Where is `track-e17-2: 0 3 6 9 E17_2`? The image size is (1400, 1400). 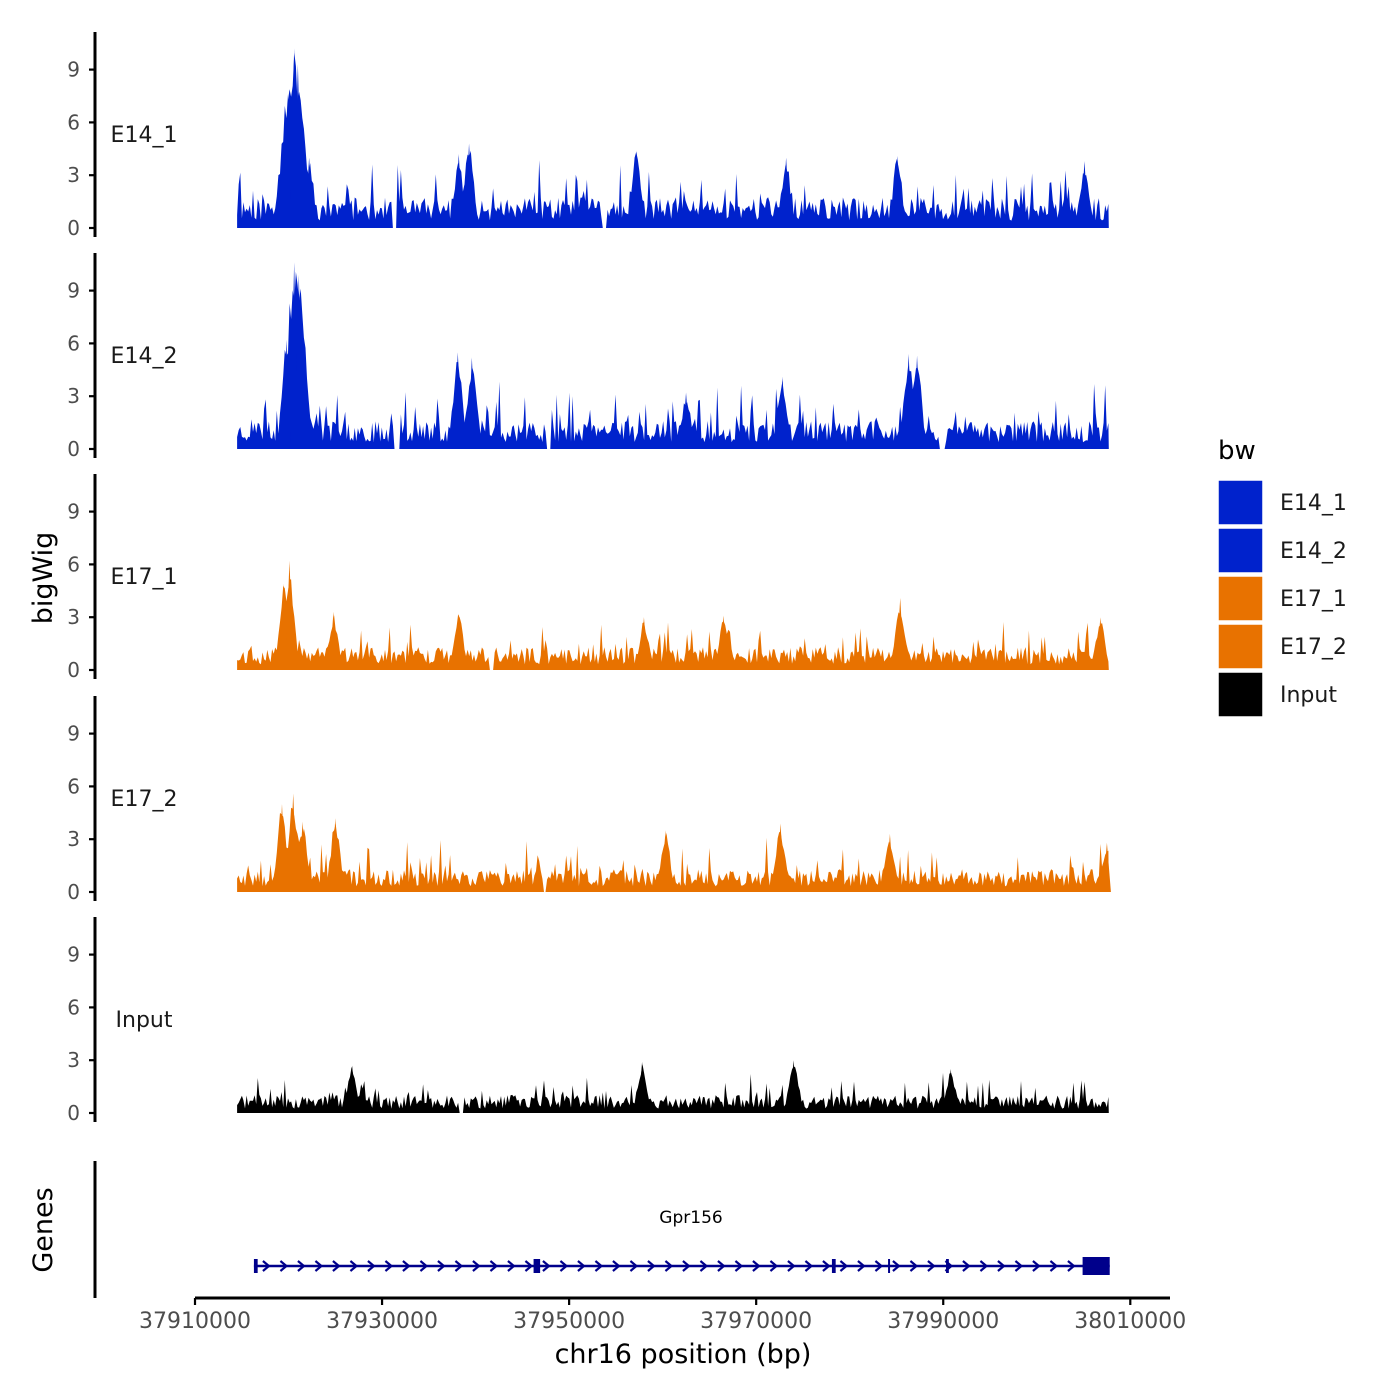 track-e17-2: 0 3 6 9 E17_2 is located at coordinates (589, 800).